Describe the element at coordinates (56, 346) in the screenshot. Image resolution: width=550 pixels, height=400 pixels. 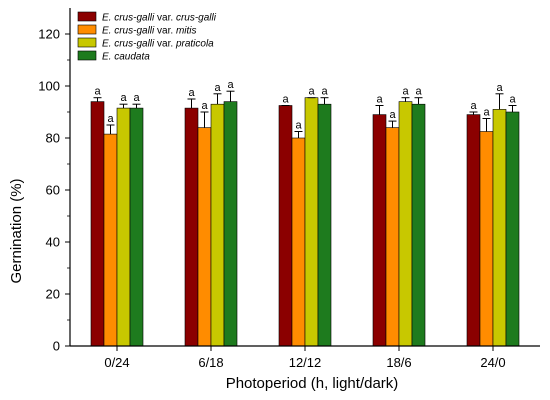
I see `y-tick-label: 0` at that location.